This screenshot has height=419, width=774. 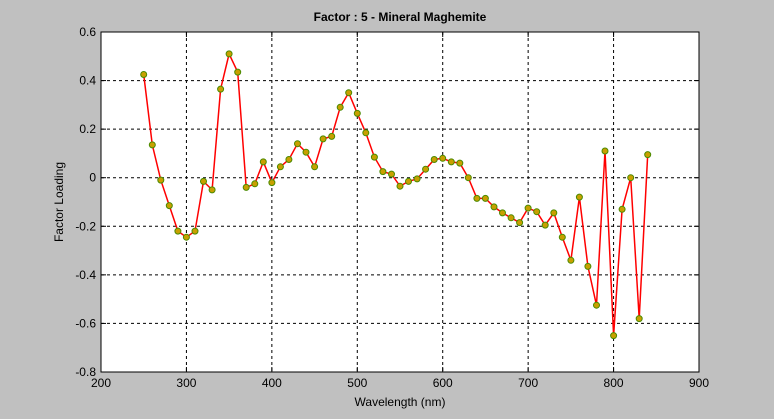 What do you see at coordinates (400, 402) in the screenshot?
I see `x-axis-label: Wavelength (nm)` at bounding box center [400, 402].